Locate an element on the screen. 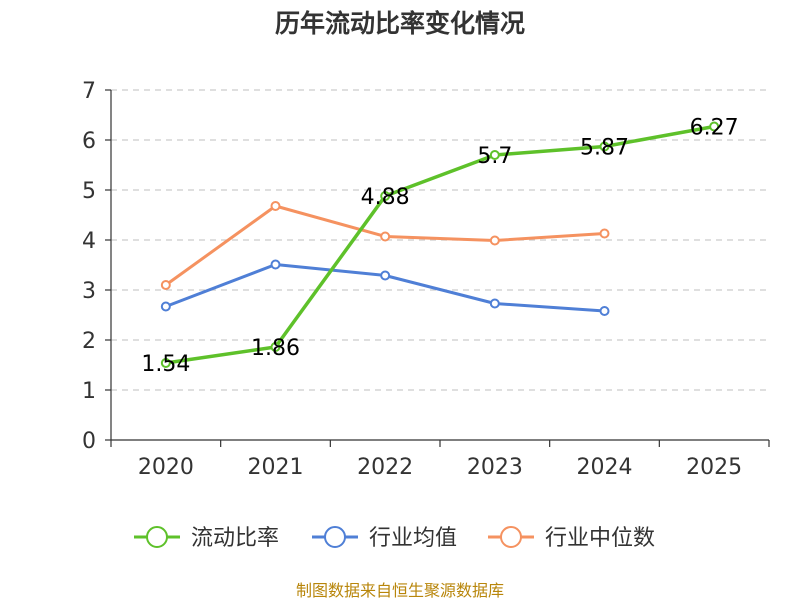 The image size is (800, 600). x-tick-label: 2025 is located at coordinates (714, 467).